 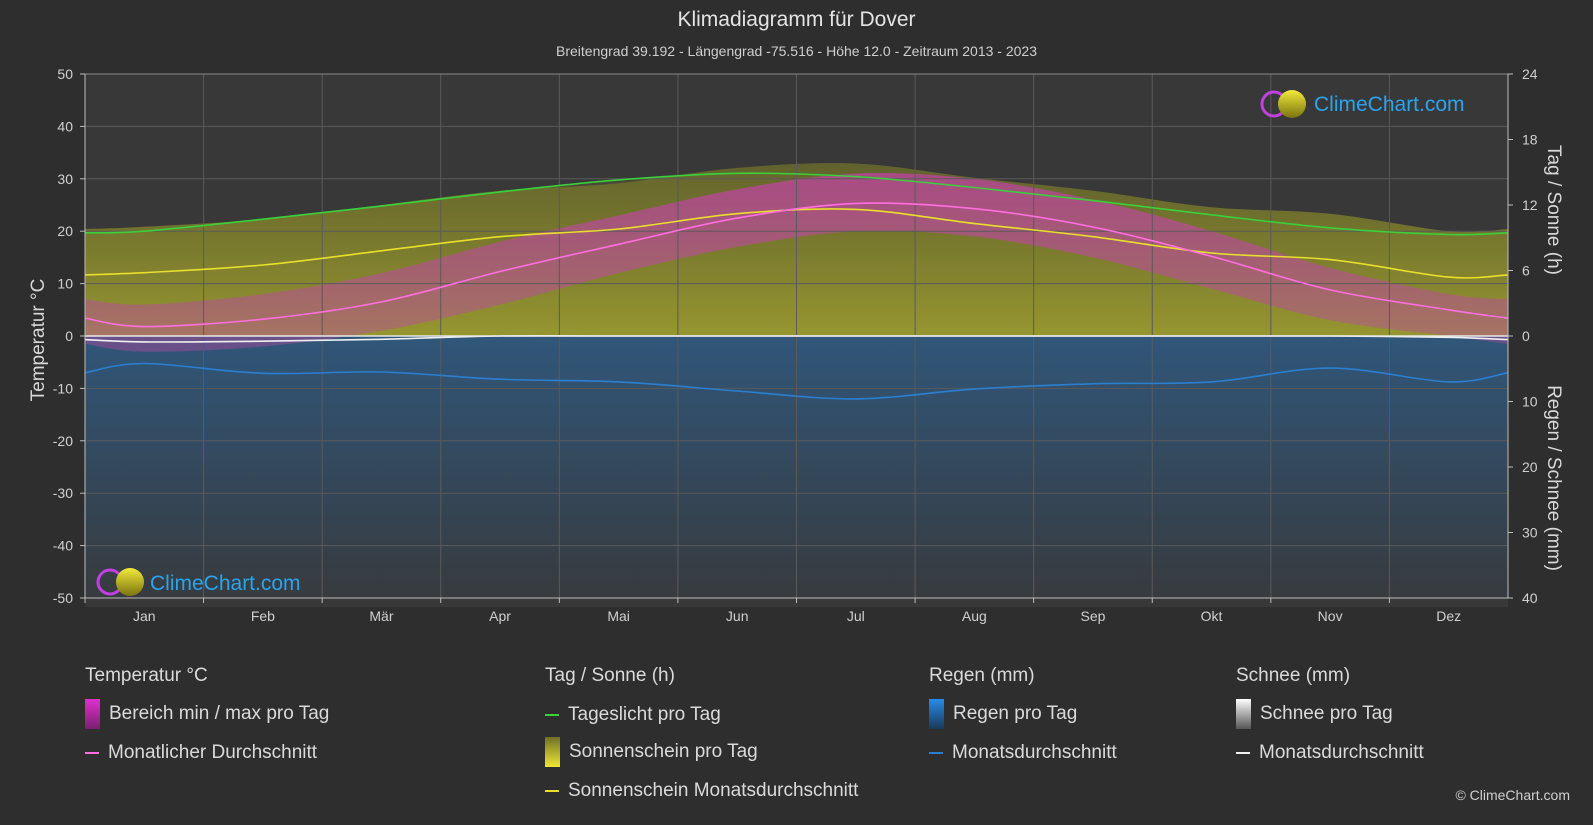 What do you see at coordinates (796, 381) in the screenshot?
I see `rain-avg-line` at bounding box center [796, 381].